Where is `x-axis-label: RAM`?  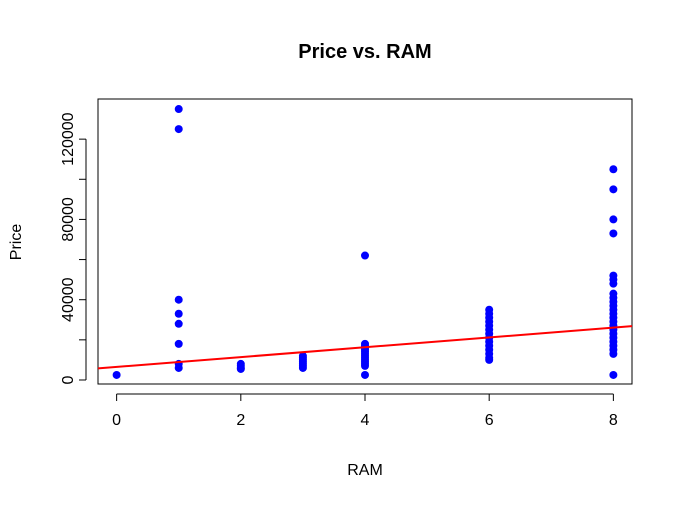 x-axis-label: RAM is located at coordinates (365, 470).